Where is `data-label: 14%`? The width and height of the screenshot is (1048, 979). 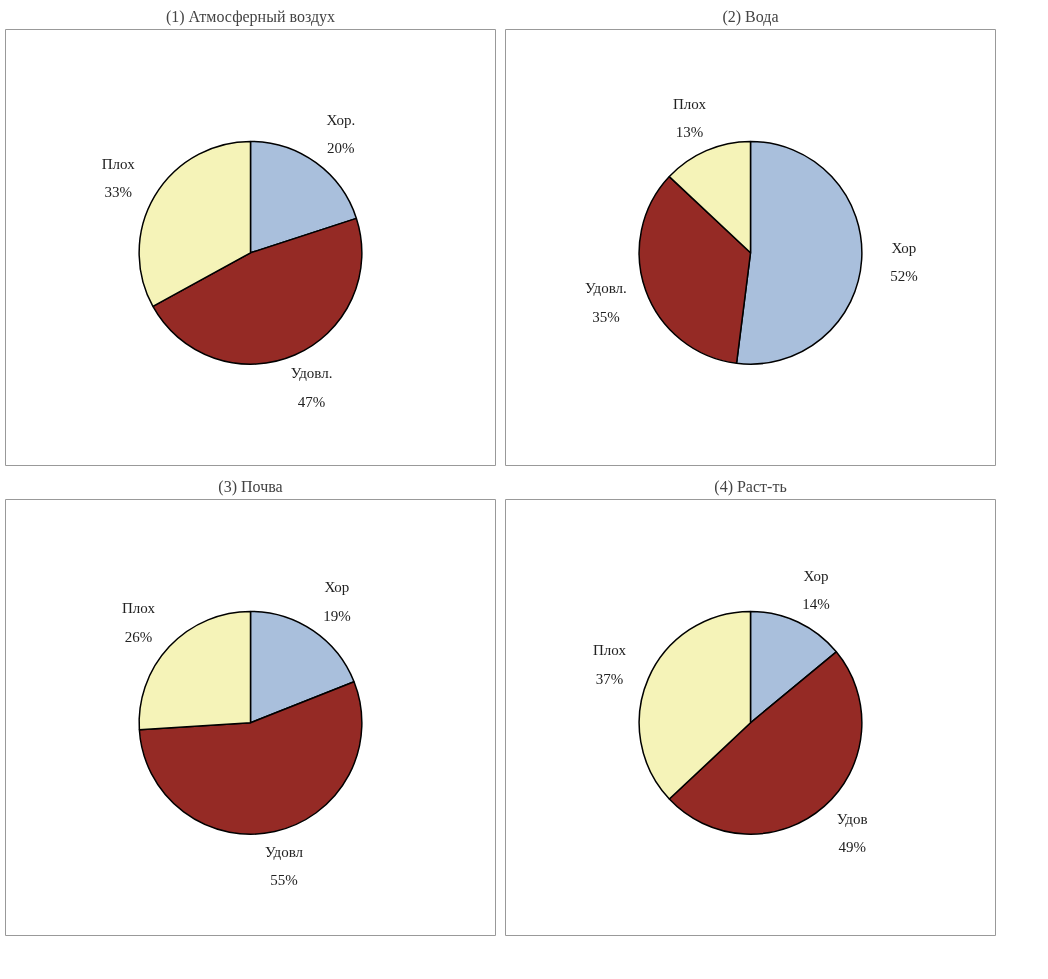 data-label: 14% is located at coordinates (816, 604).